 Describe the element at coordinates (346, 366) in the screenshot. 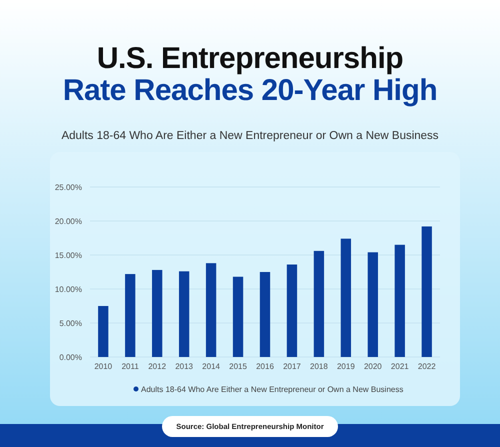

I see `x-tick-label: 2019` at that location.